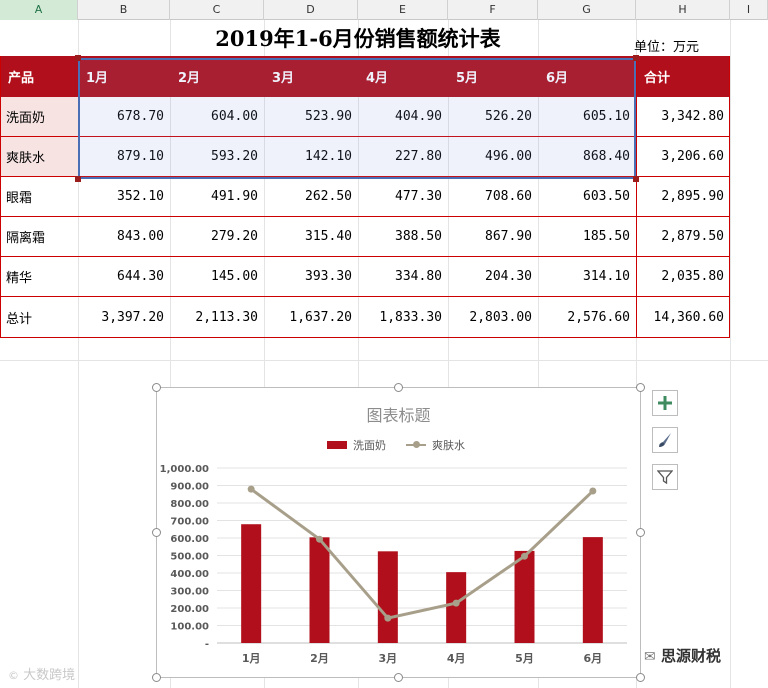  Describe the element at coordinates (587, 117) in the screenshot. I see `value-cell: 605.10` at that location.